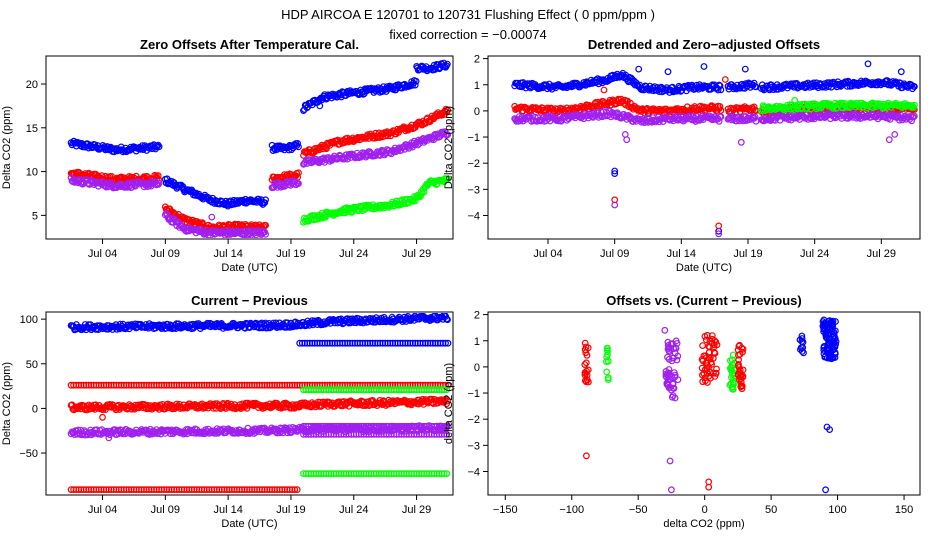 The height and width of the screenshot is (540, 936). Describe the element at coordinates (477, 342) in the screenshot. I see `y-tick-label: 1` at that location.